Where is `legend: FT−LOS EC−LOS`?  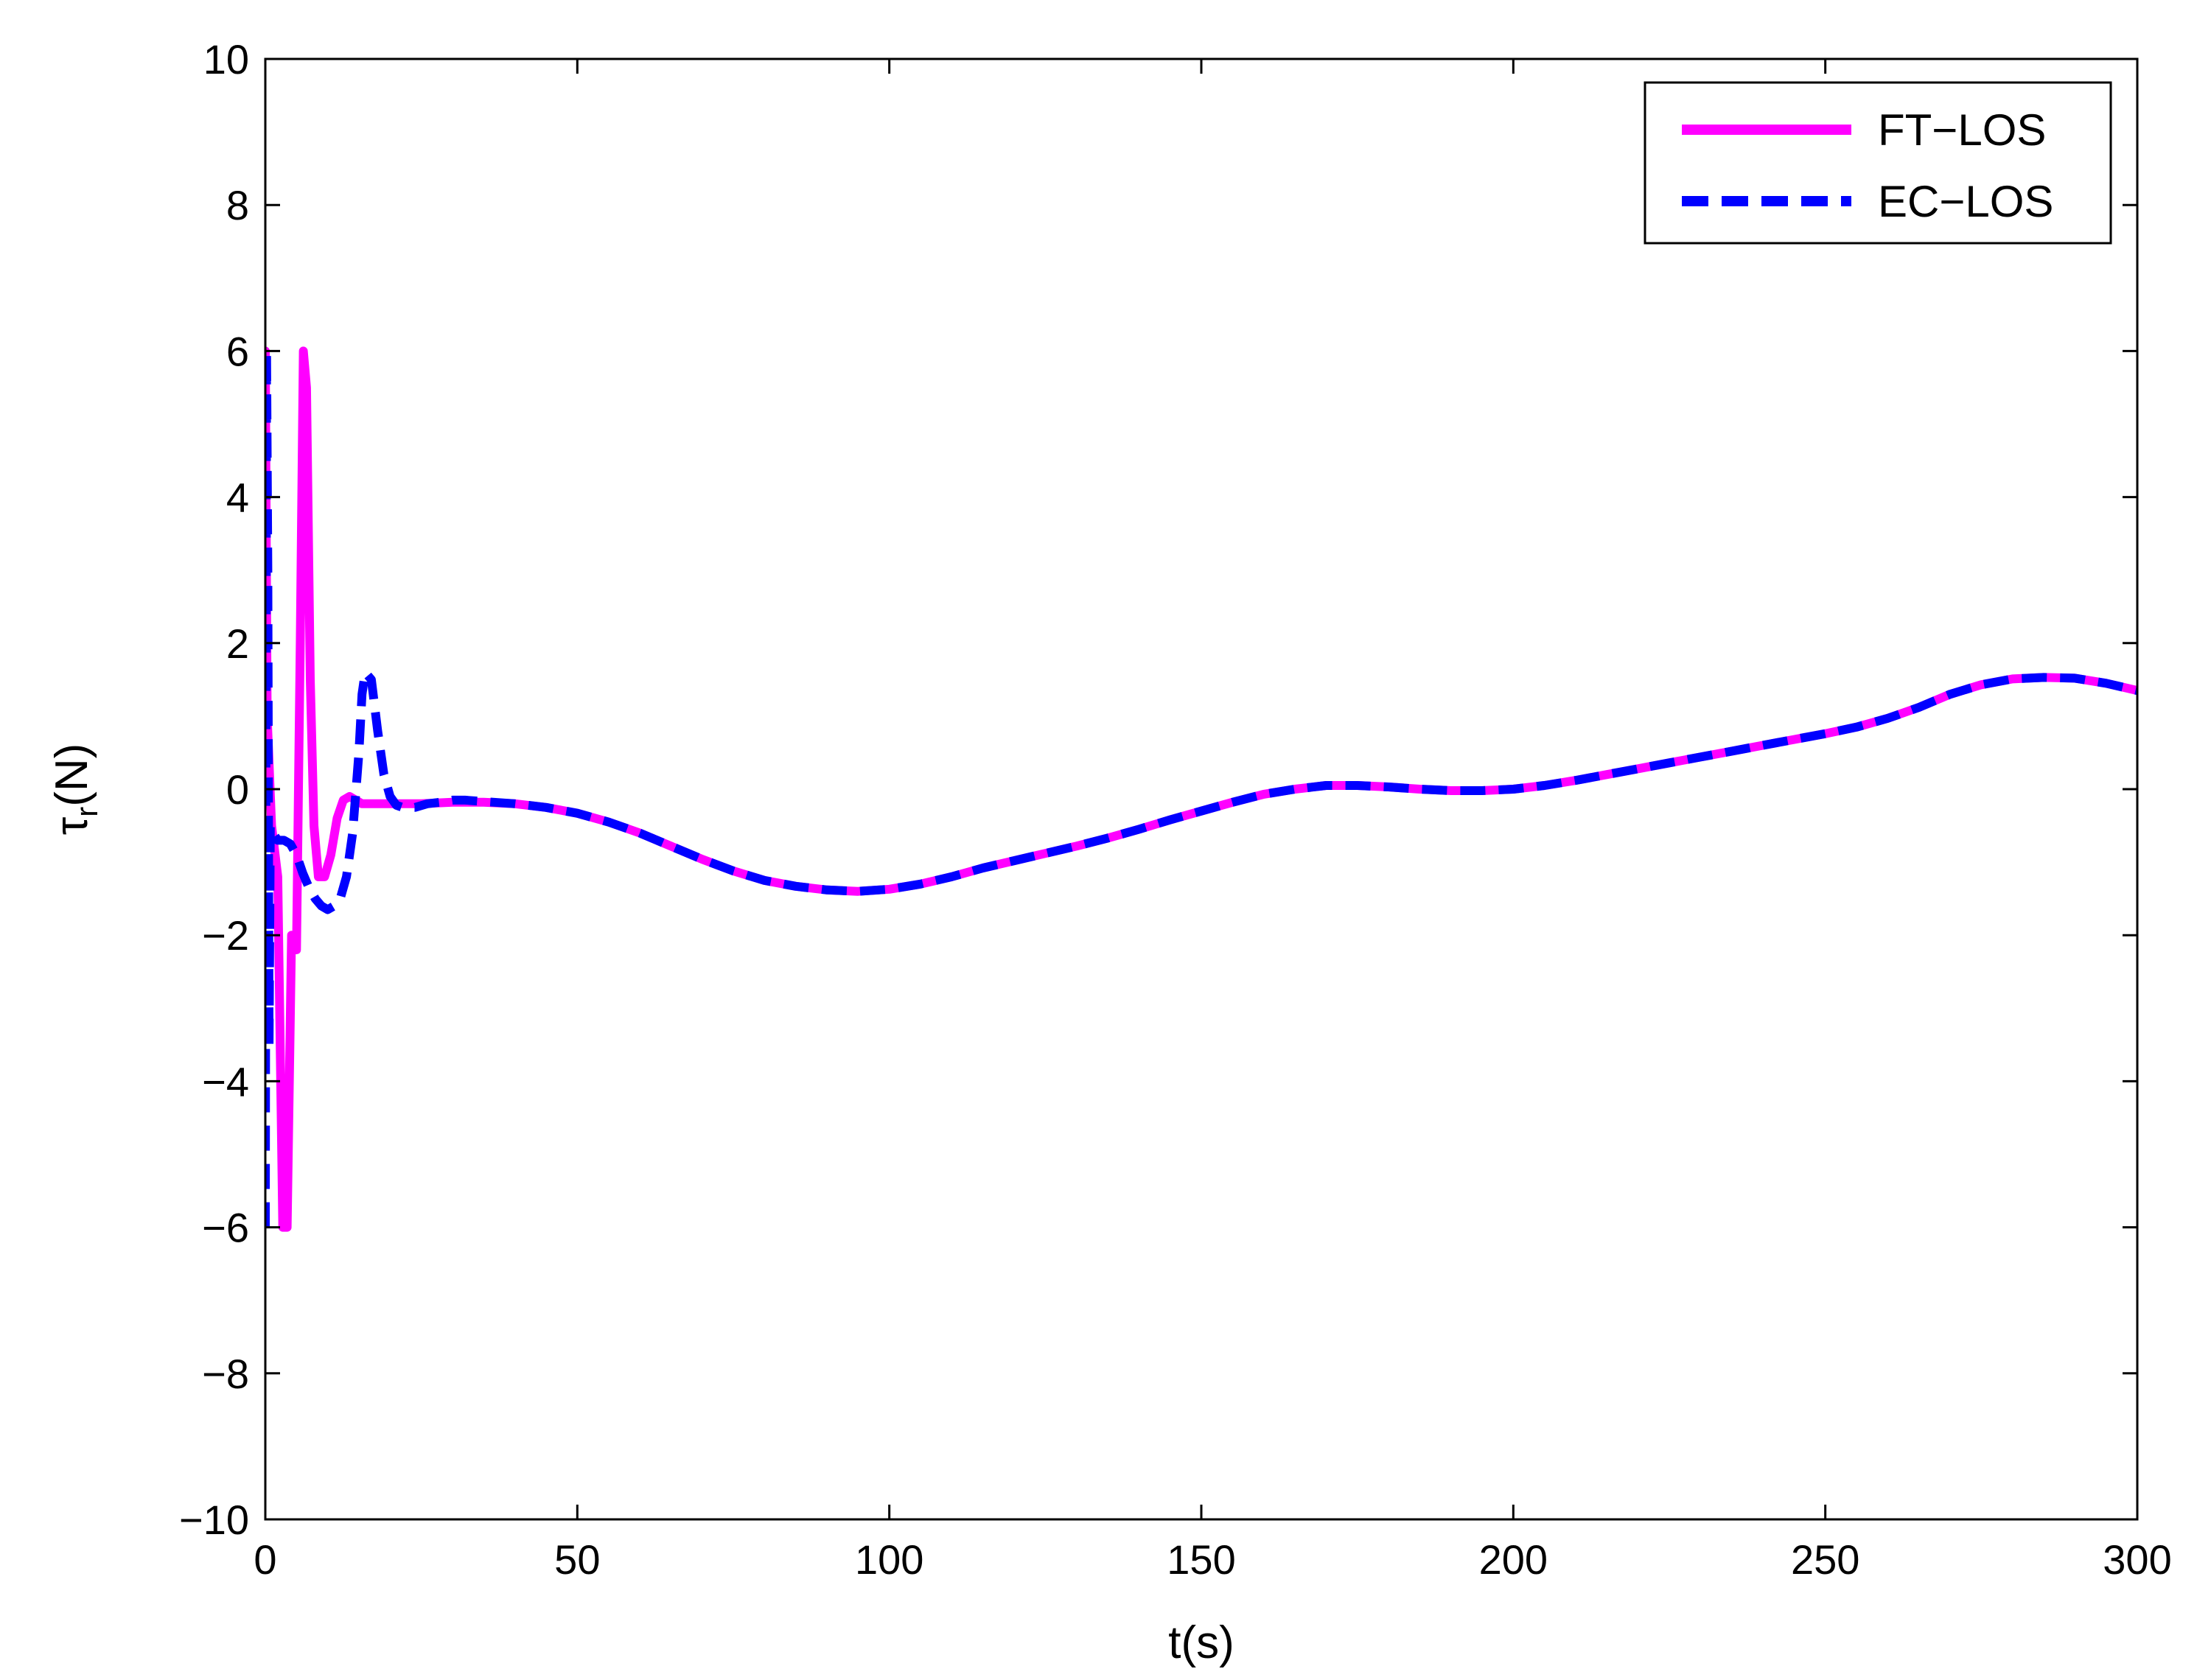 legend: FT−LOS EC−LOS is located at coordinates (1878, 163).